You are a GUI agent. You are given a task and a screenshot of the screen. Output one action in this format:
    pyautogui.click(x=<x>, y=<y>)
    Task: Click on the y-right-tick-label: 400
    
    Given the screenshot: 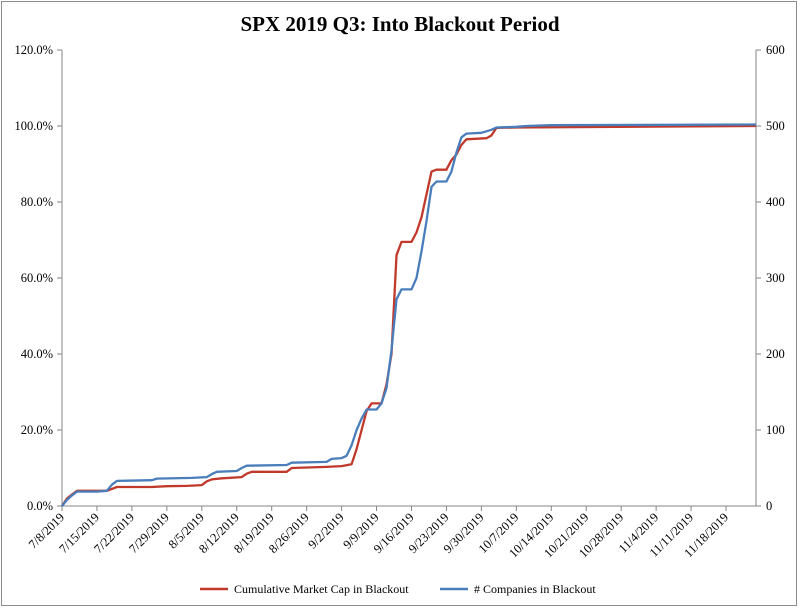 What is the action you would take?
    pyautogui.click(x=775, y=202)
    